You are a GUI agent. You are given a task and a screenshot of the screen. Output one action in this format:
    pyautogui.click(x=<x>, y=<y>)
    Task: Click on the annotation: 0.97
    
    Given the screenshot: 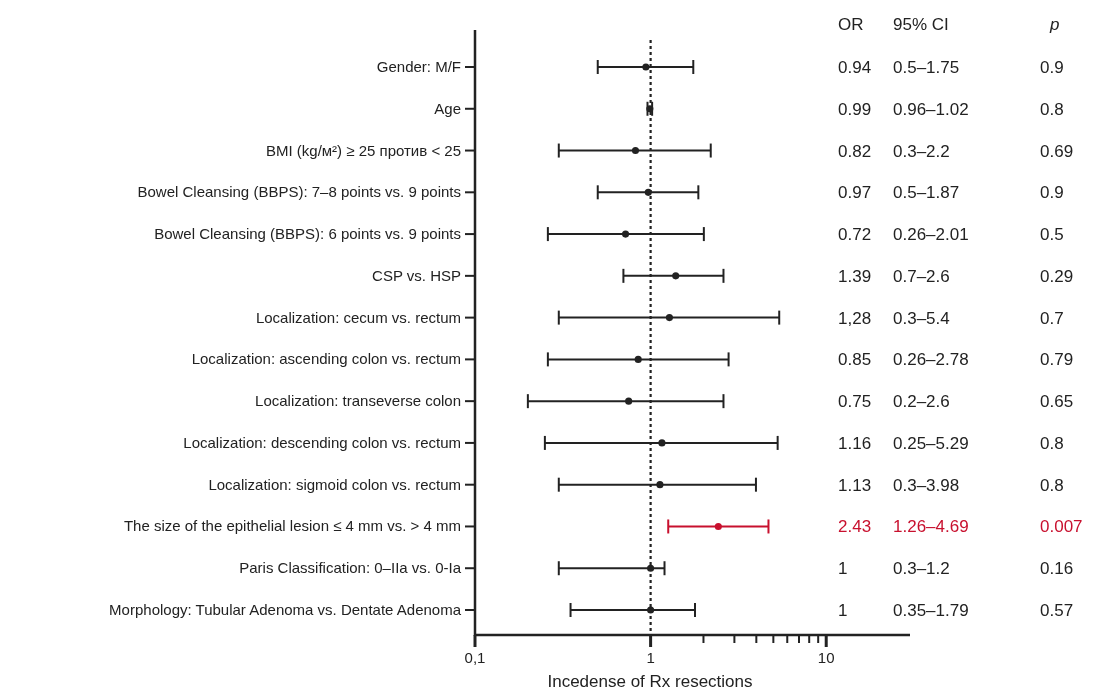 What is the action you would take?
    pyautogui.click(x=855, y=193)
    